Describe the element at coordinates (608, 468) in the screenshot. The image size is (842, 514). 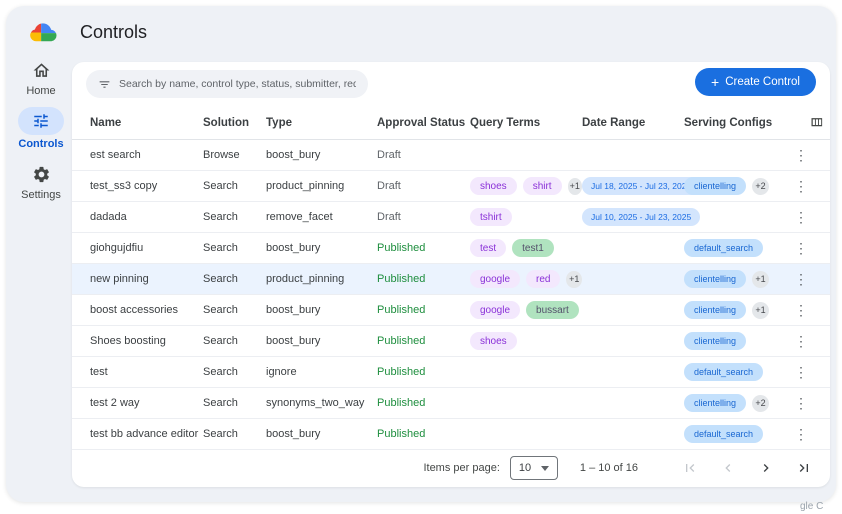
I see `page-range-label: 1 – 10 of 16` at that location.